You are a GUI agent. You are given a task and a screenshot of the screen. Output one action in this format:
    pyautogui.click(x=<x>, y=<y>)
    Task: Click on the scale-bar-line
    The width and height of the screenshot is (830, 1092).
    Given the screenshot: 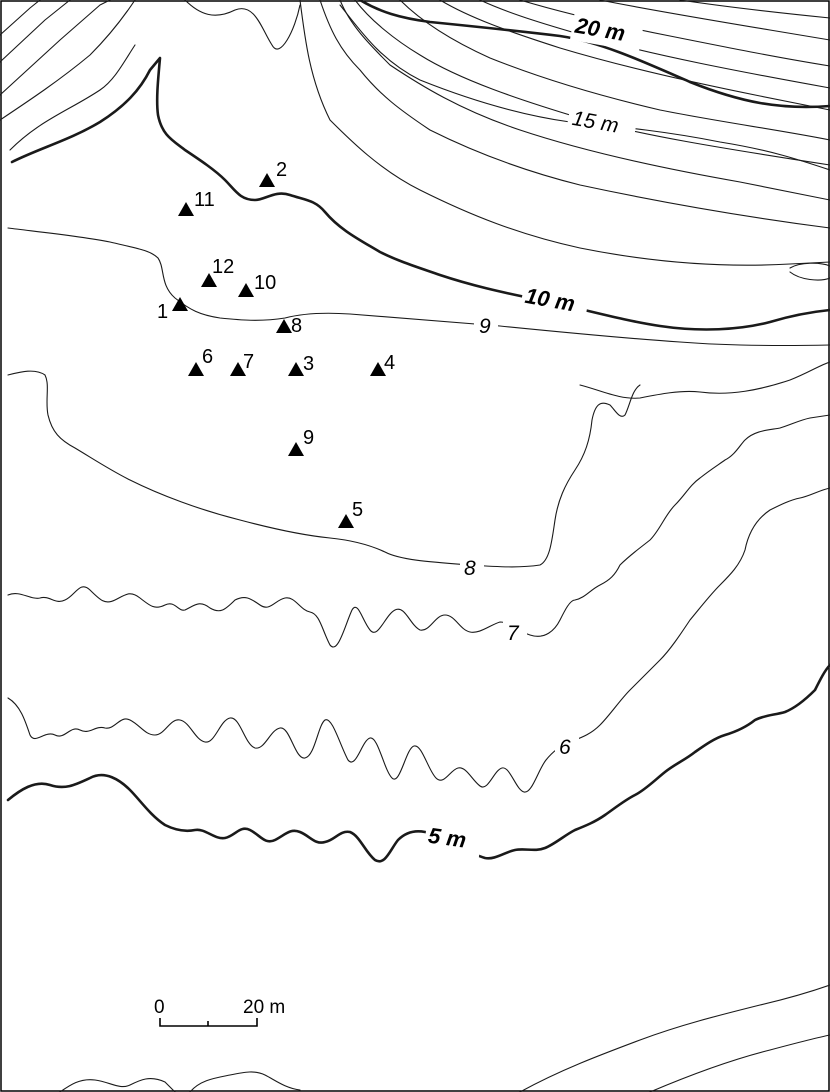 What is the action you would take?
    pyautogui.click(x=208, y=1022)
    